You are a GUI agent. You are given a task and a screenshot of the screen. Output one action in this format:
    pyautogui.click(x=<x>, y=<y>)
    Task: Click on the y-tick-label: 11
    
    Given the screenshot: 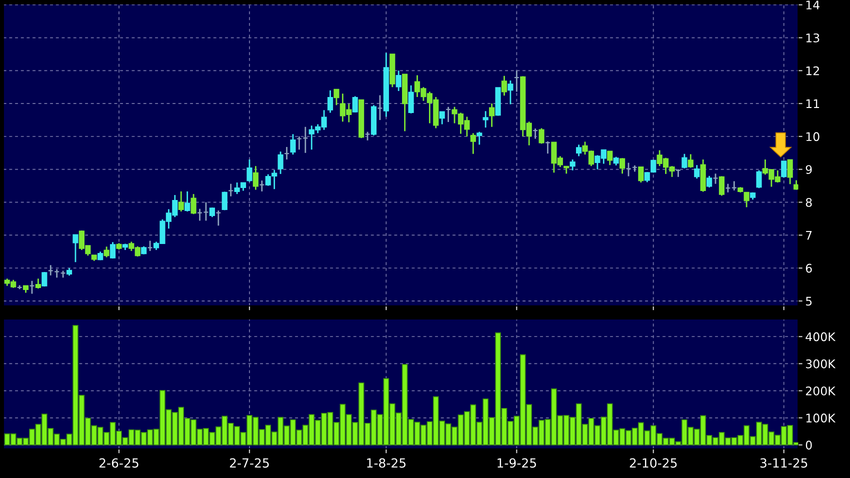 What is the action you would take?
    pyautogui.click(x=813, y=103)
    